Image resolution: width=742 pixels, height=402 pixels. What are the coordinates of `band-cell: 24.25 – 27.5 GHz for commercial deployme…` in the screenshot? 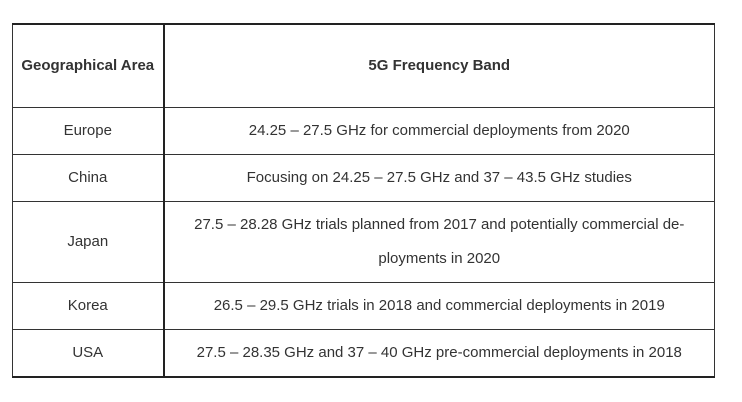 It's located at (439, 131).